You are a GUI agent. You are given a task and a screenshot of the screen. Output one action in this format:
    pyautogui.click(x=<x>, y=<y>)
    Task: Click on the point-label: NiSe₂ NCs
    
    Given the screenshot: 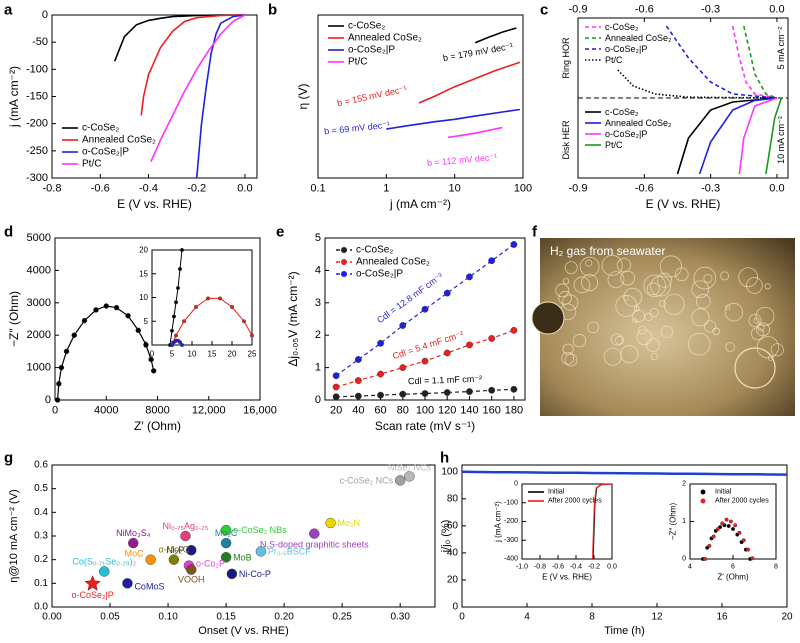 What is the action you would take?
    pyautogui.click(x=410, y=467)
    